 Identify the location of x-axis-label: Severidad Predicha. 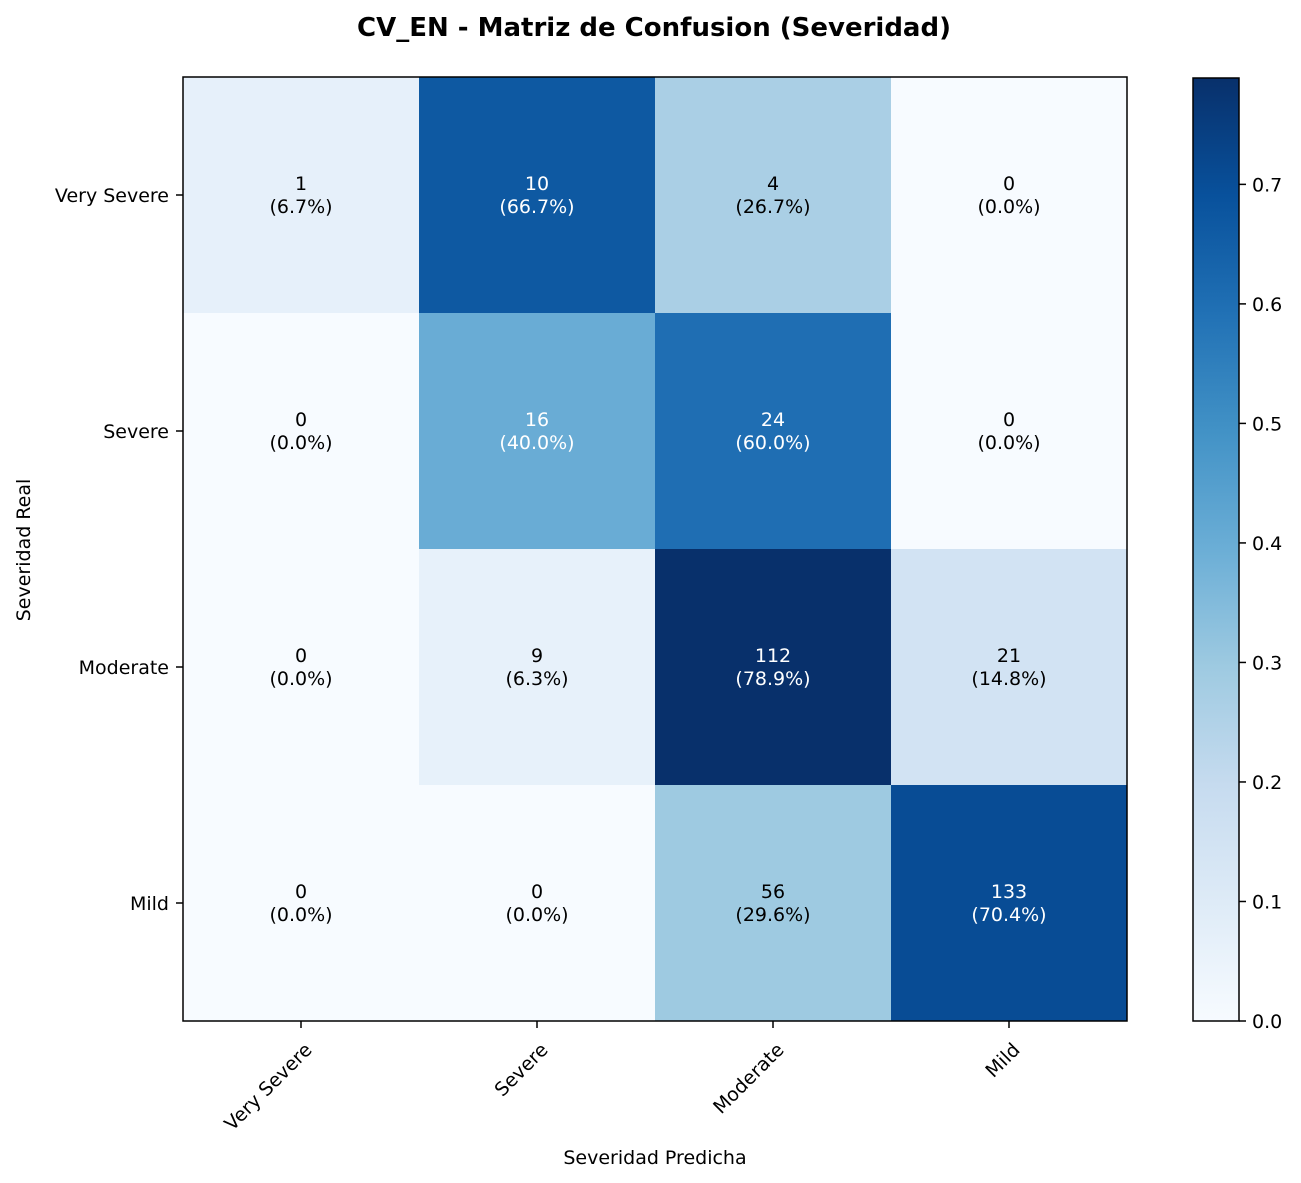
(654, 1158).